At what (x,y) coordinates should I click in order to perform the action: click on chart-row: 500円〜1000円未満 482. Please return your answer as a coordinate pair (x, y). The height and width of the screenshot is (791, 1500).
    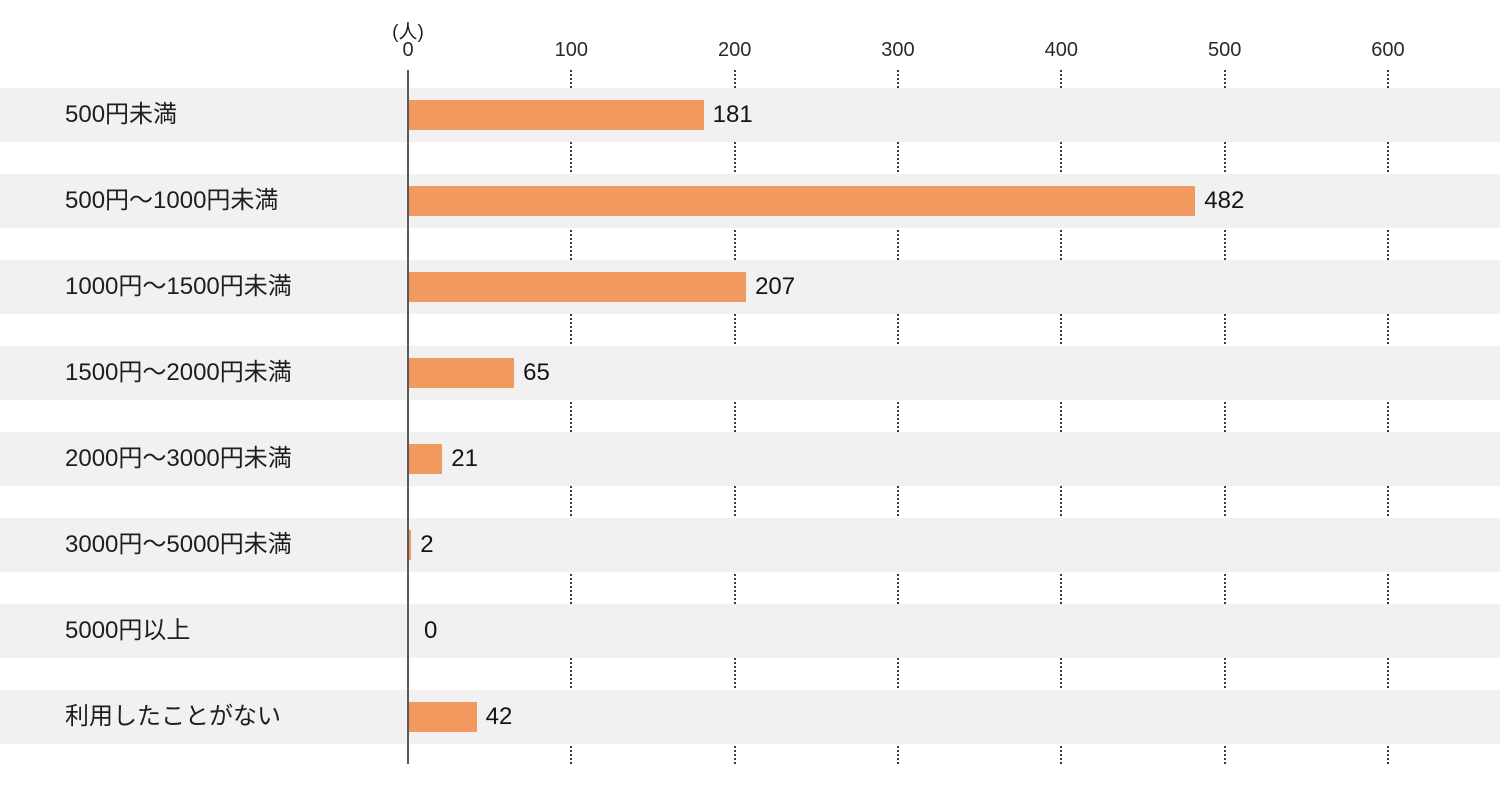
    Looking at the image, I should click on (750, 201).